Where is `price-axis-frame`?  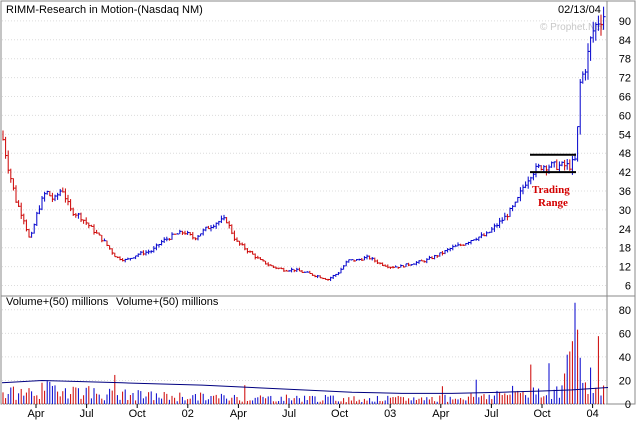
price-axis-frame is located at coordinates (621, 148).